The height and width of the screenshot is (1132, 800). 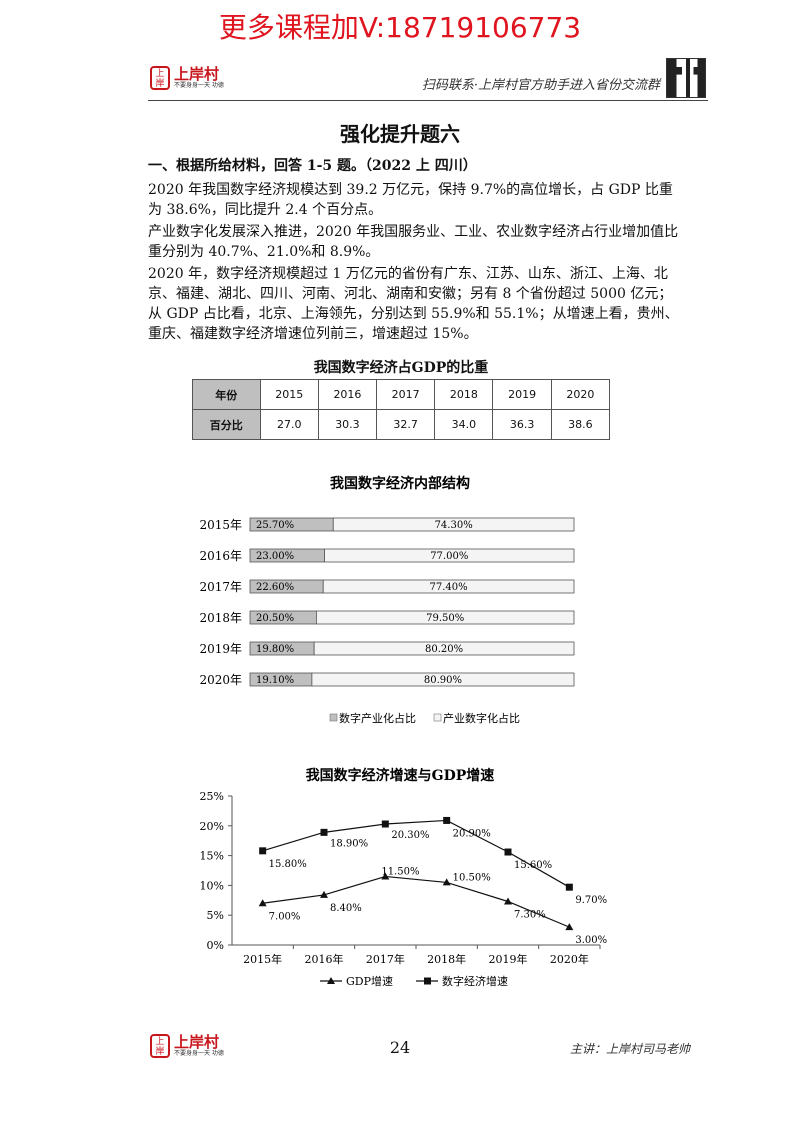 I want to click on x-tick-label: 2016年, so click(x=324, y=959).